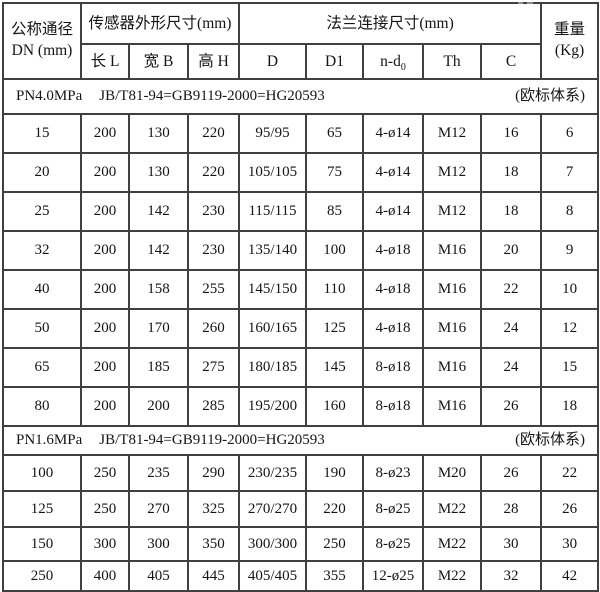  Describe the element at coordinates (42, 473) in the screenshot. I see `cell-dn: 100` at that location.